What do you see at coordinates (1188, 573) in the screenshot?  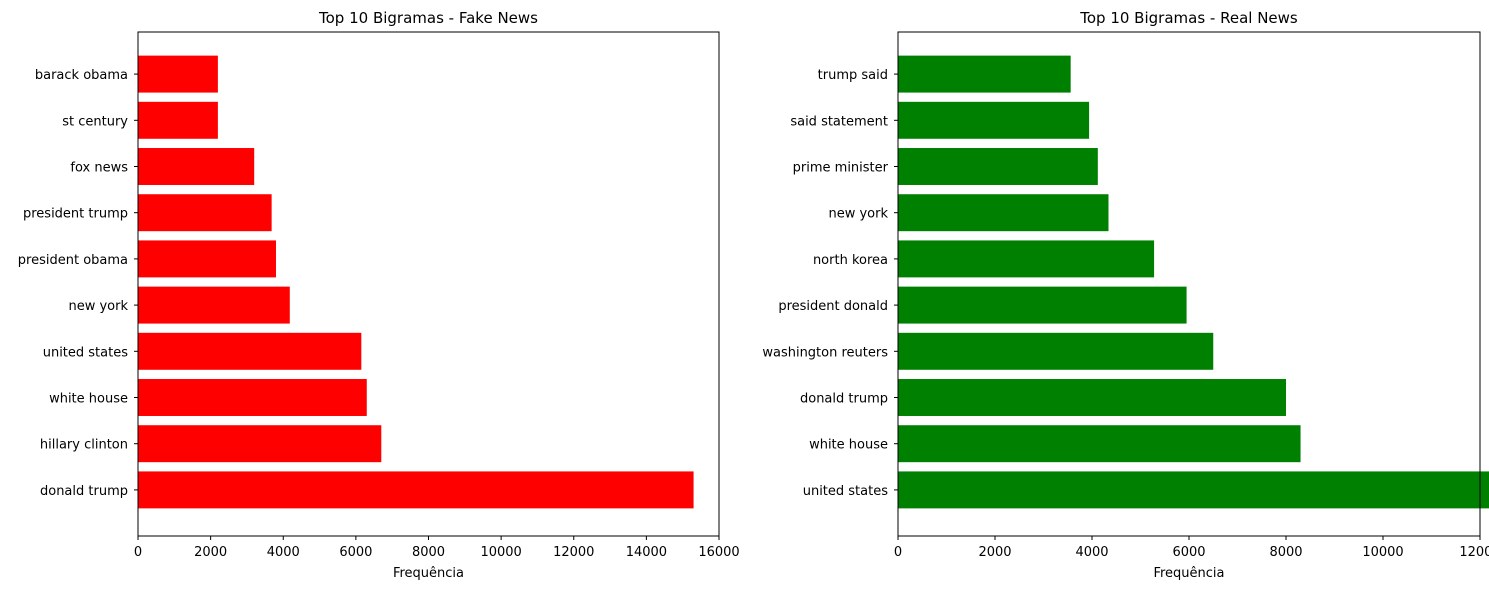 I see `real-news-x-axis-label: Frequência` at bounding box center [1188, 573].